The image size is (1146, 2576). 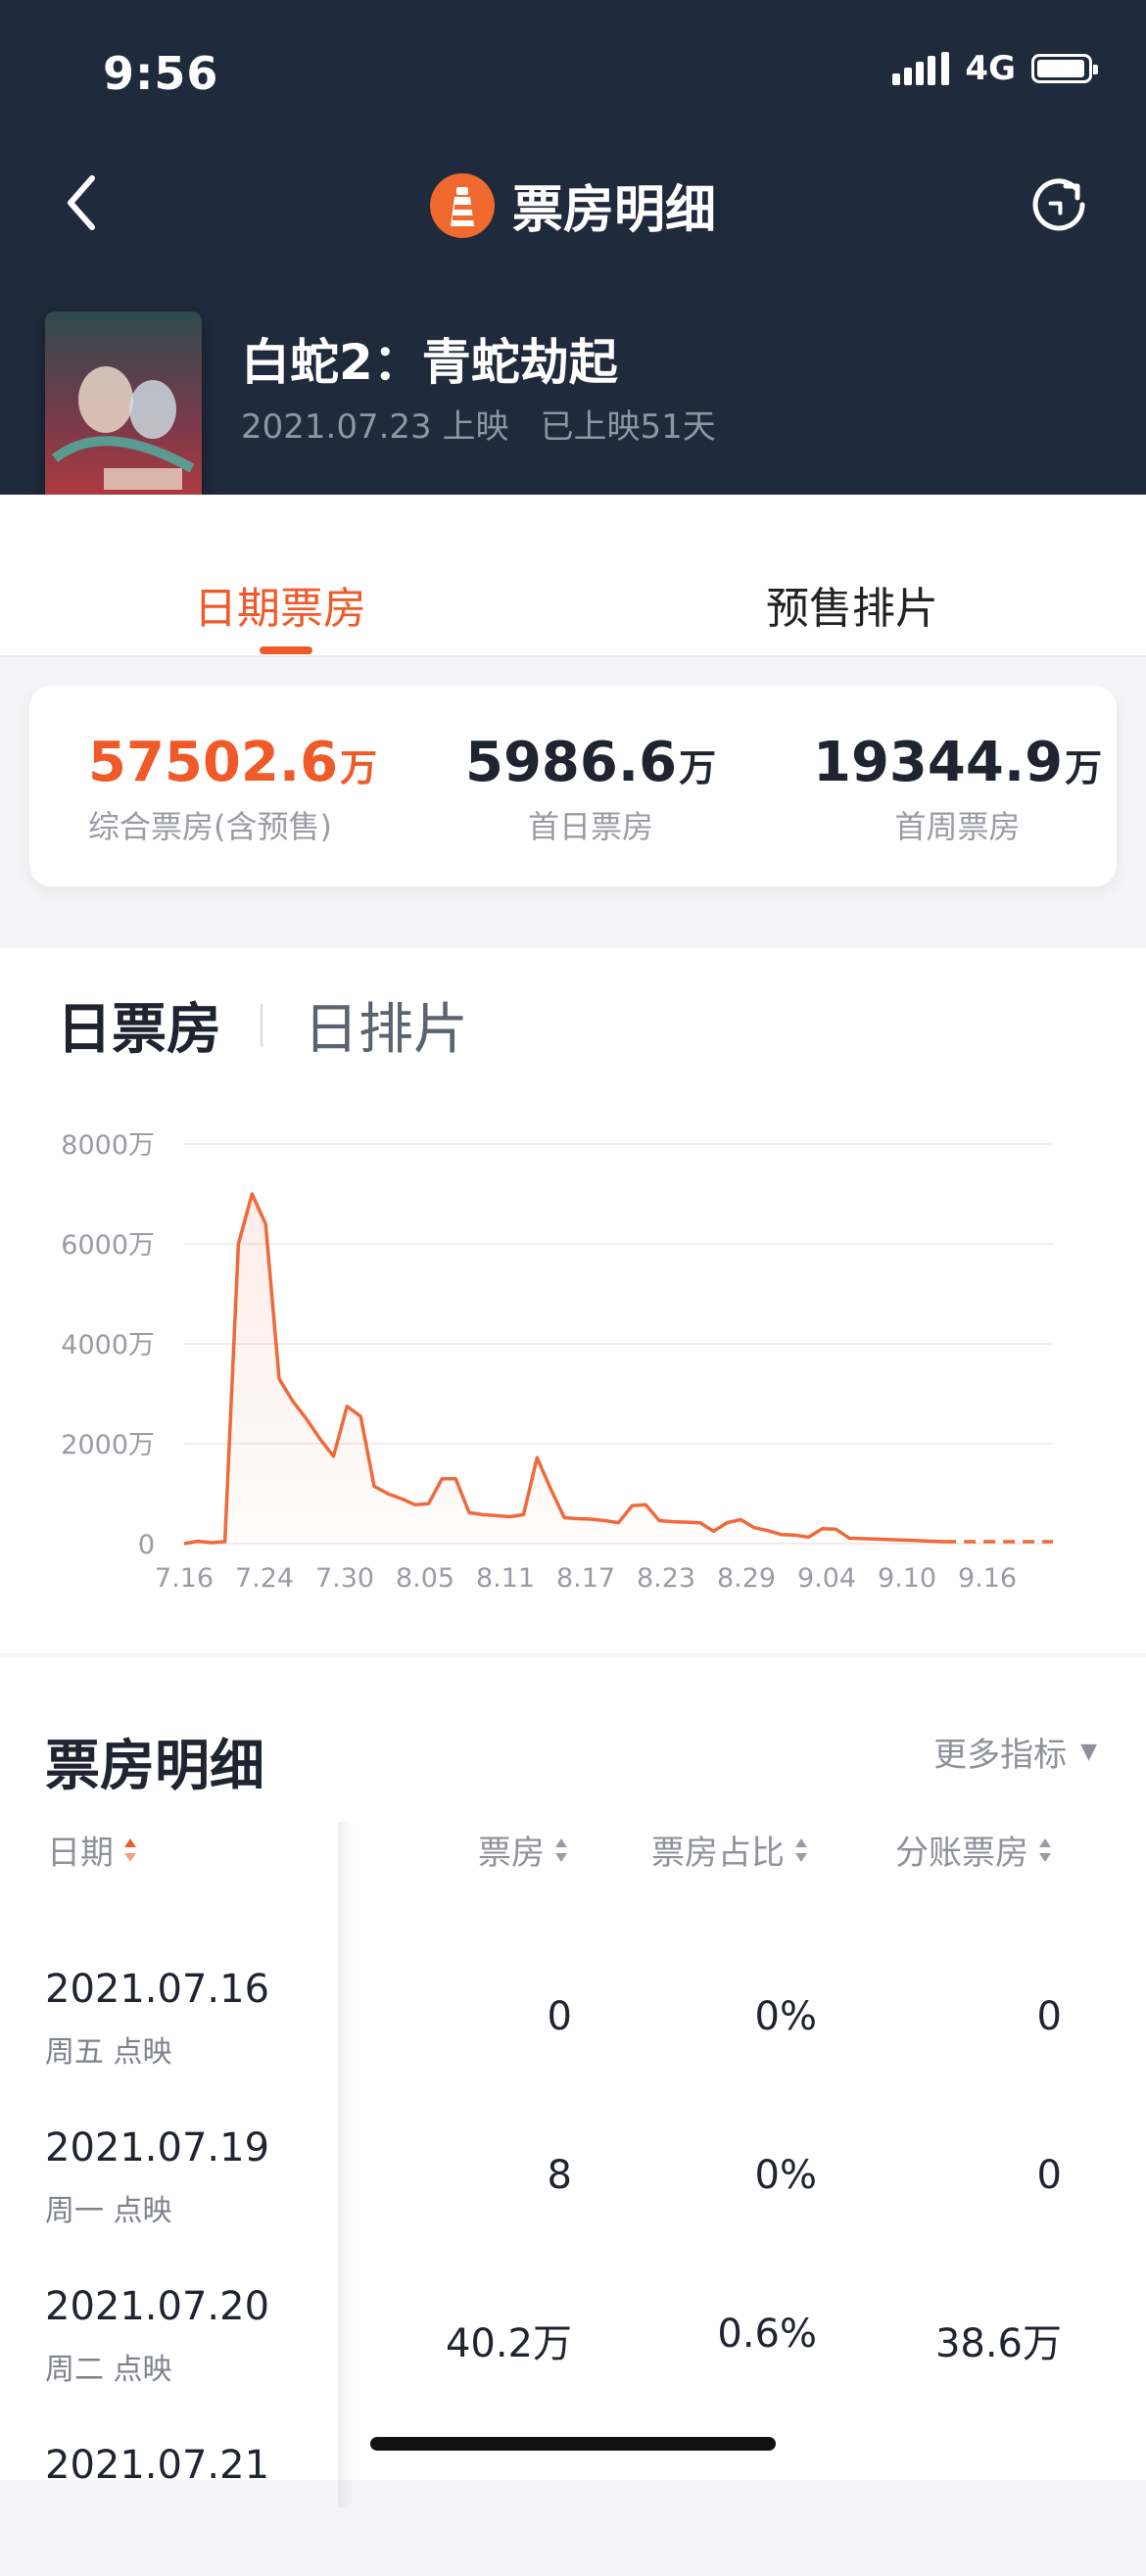 What do you see at coordinates (386, 1030) in the screenshot?
I see `chart-tab-daily-schedule: 日排片` at bounding box center [386, 1030].